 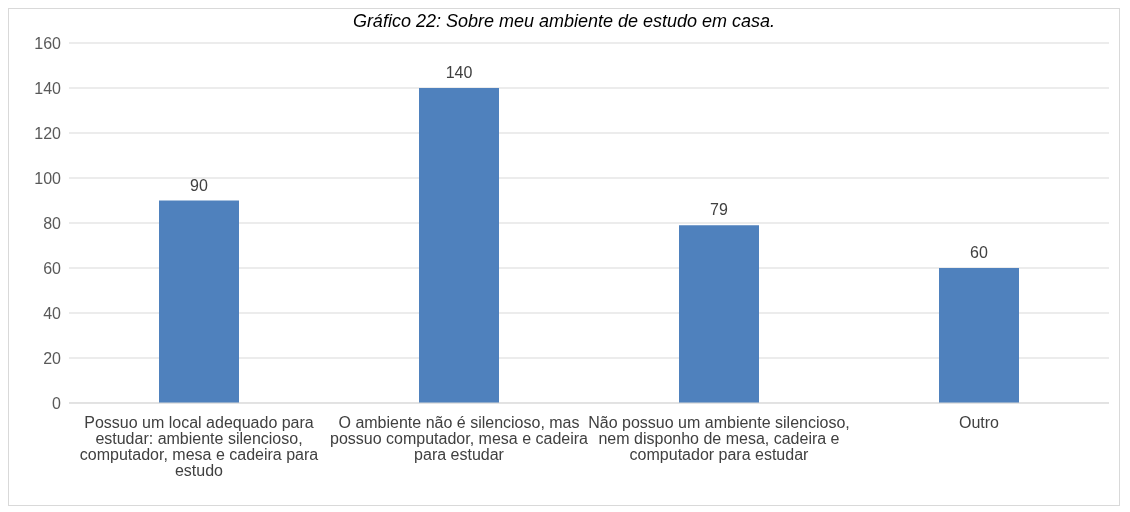 What do you see at coordinates (979, 252) in the screenshot?
I see `data-label: 60` at bounding box center [979, 252].